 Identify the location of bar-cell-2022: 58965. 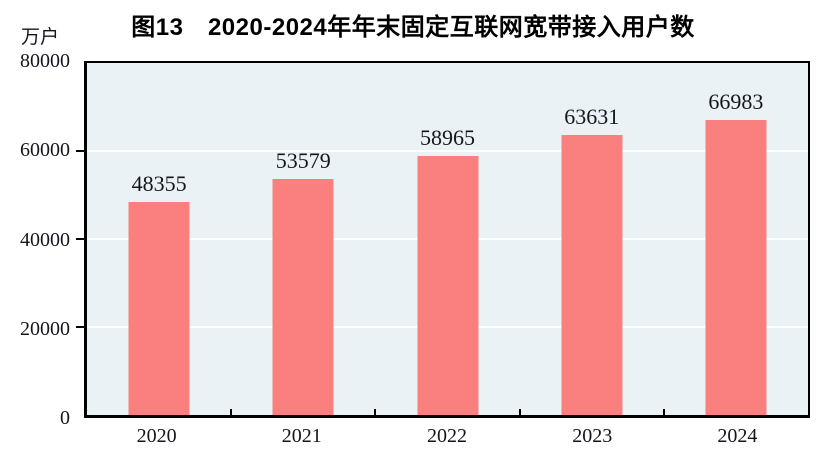
(447, 239).